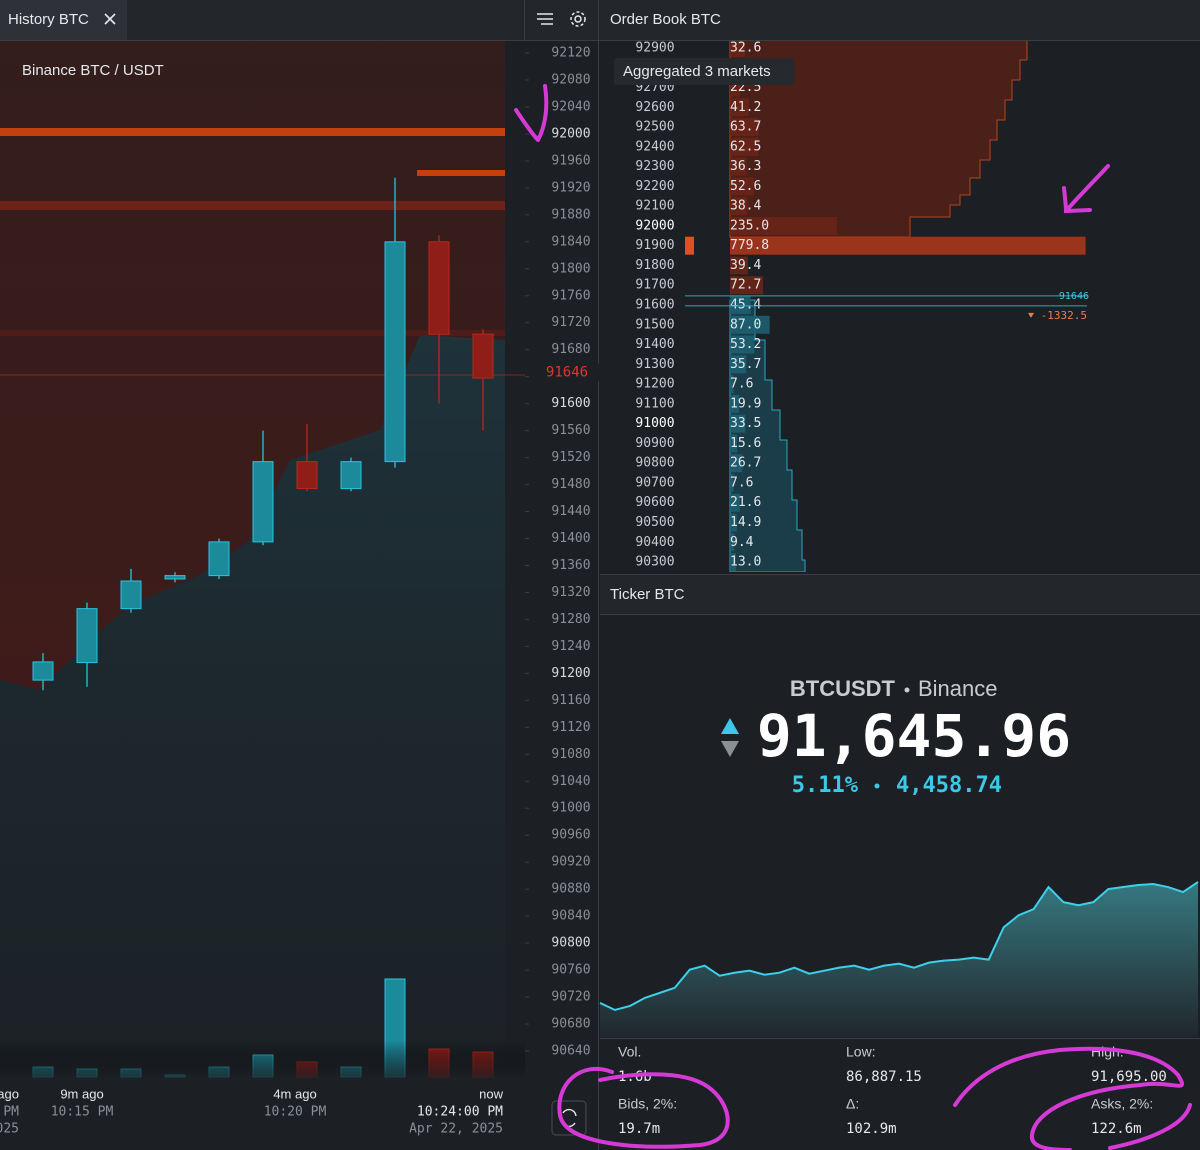 Image resolution: width=1200 pixels, height=1150 pixels. I want to click on book-size: 15.6, so click(745, 443).